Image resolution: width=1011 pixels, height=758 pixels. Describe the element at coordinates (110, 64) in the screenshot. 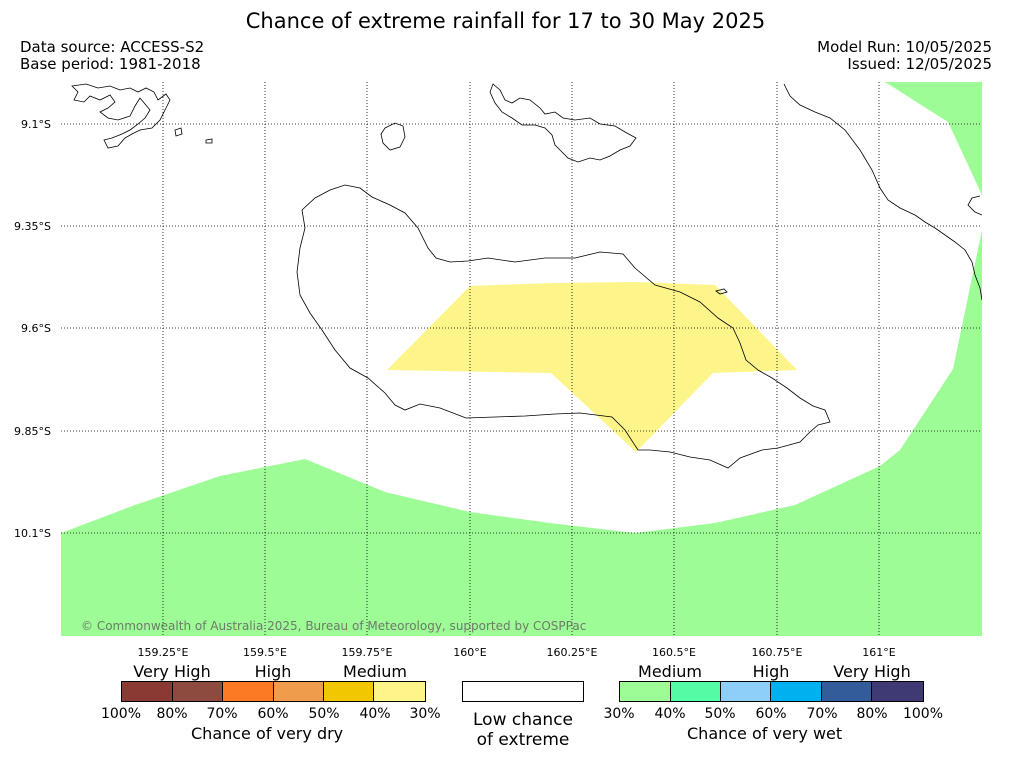

I see `base-period: Base period: 1981-2018` at that location.